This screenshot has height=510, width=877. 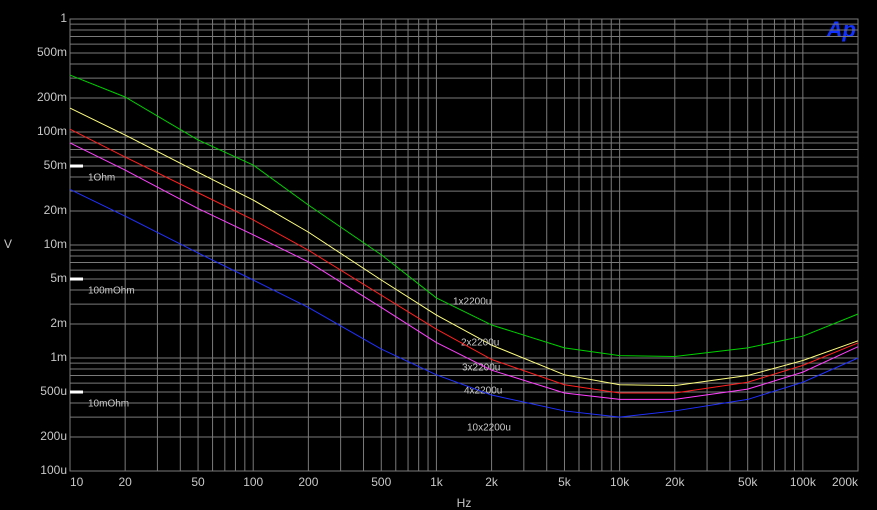 I want to click on y-tick-label: 1m, so click(x=58, y=357).